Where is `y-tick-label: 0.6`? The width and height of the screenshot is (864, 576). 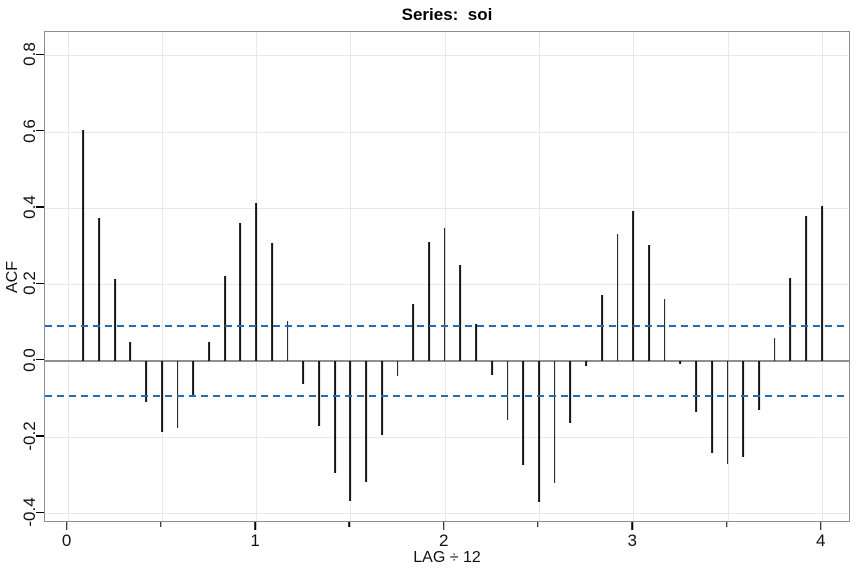 y-tick-label: 0.6 is located at coordinates (29, 130).